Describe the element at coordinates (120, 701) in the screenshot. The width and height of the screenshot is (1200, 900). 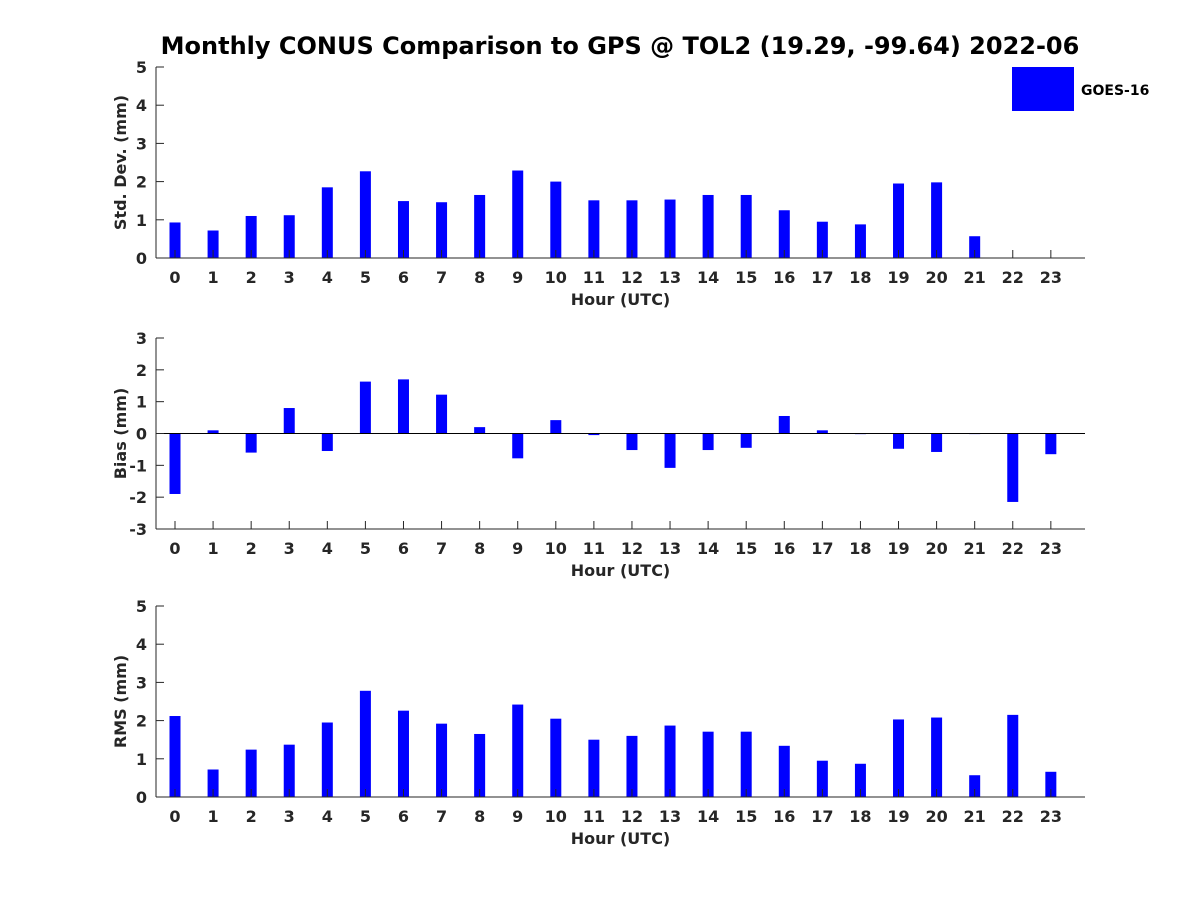
I see `rms-y-axis-label: RMS (mm)` at that location.